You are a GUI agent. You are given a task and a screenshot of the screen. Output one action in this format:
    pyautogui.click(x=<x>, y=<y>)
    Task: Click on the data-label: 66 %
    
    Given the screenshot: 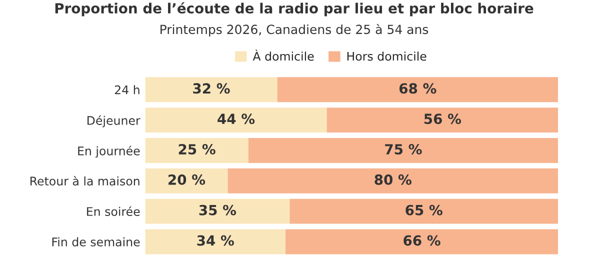 What is the action you would take?
    pyautogui.click(x=422, y=240)
    